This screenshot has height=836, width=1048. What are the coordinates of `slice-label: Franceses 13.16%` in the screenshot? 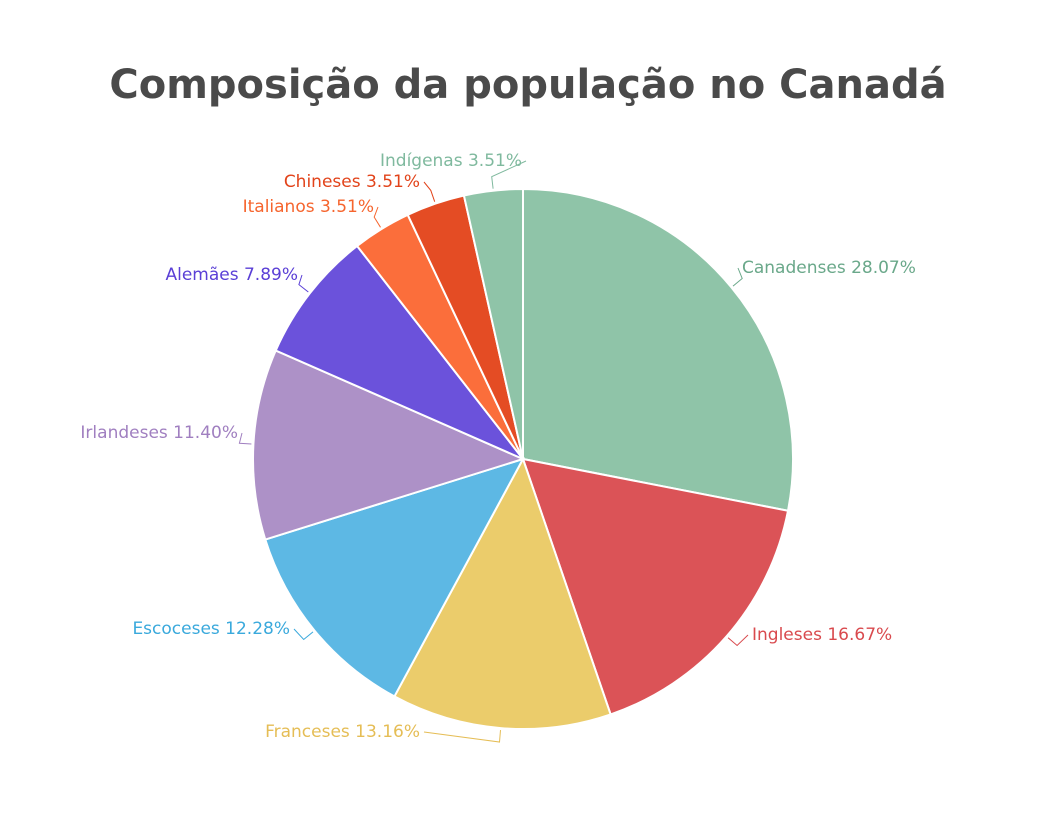 It's located at (342, 732).